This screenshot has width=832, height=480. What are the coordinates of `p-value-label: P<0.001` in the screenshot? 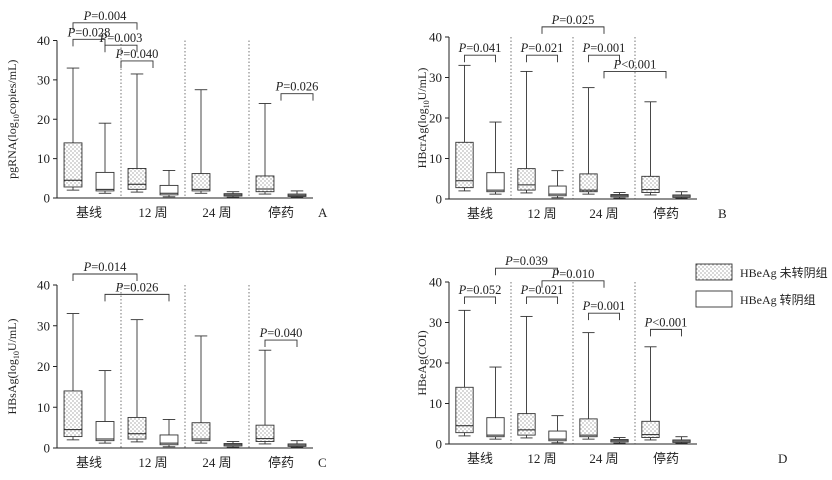 It's located at (666, 322).